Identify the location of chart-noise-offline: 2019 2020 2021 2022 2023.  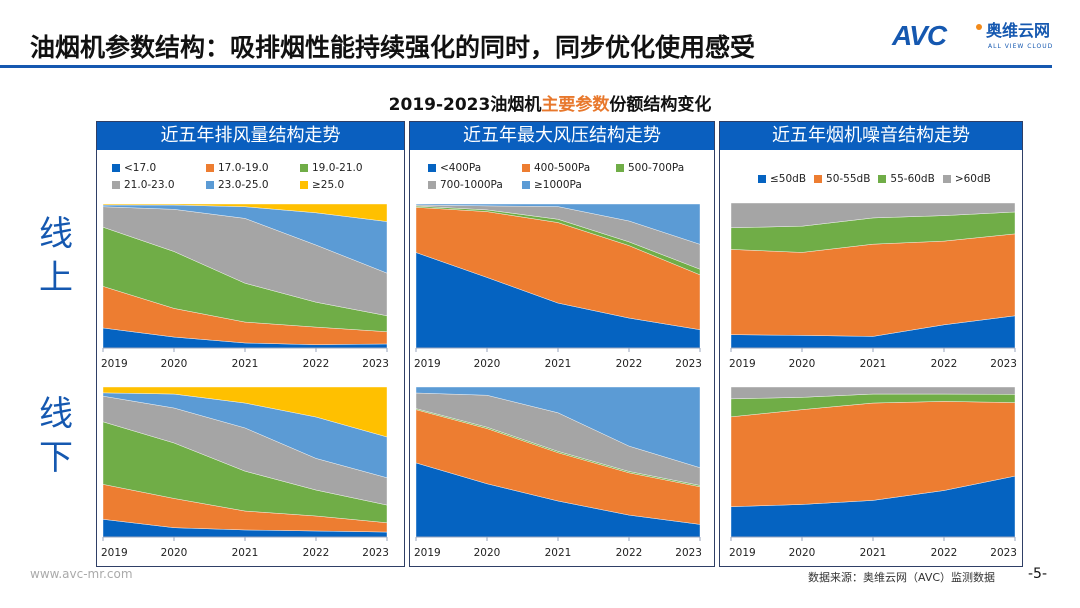
(873, 472).